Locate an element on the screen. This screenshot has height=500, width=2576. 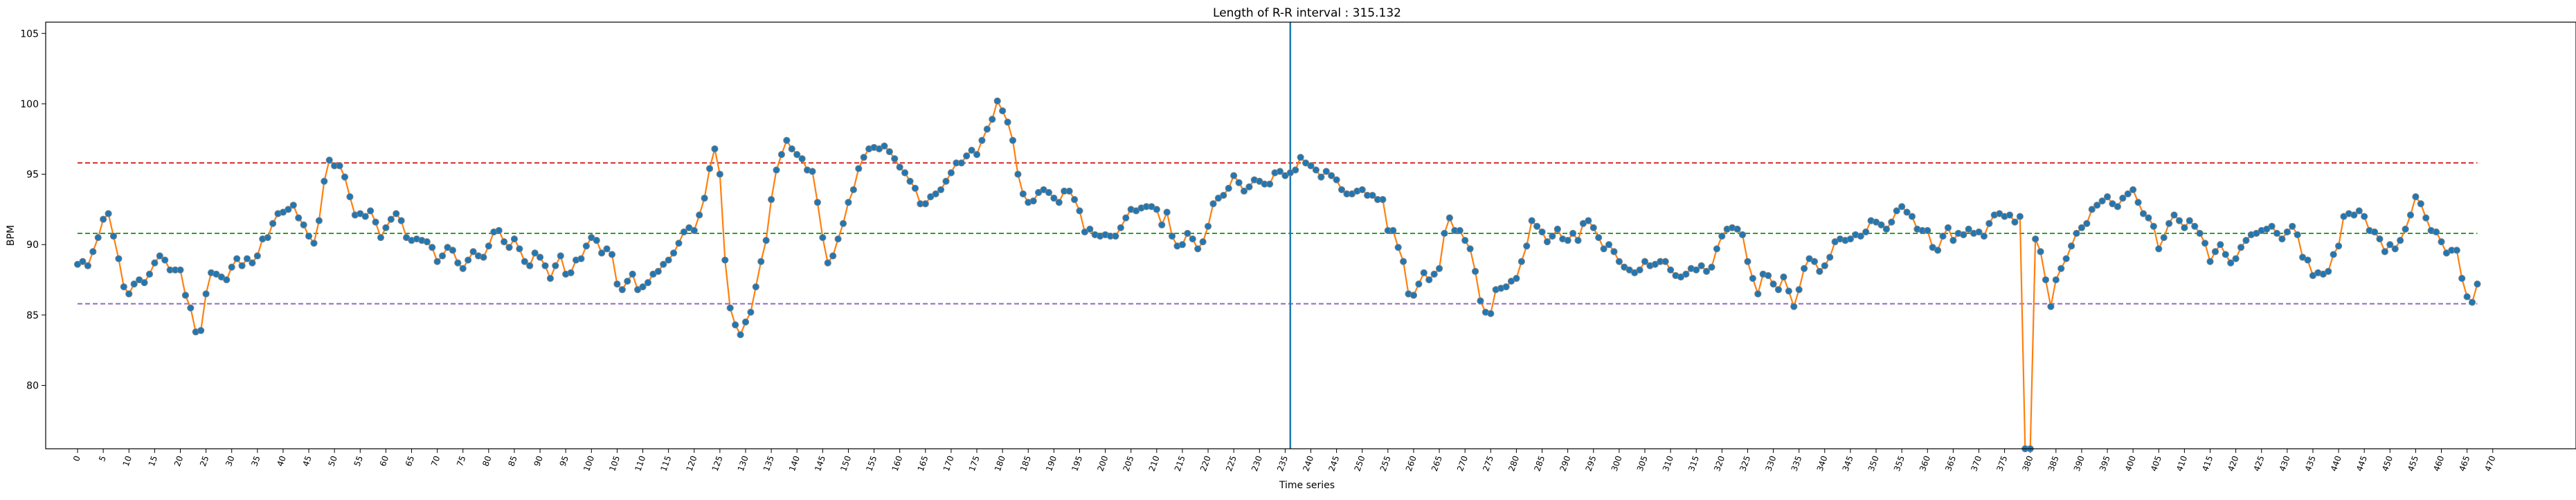
x-tick-label: 60 is located at coordinates (384, 460).